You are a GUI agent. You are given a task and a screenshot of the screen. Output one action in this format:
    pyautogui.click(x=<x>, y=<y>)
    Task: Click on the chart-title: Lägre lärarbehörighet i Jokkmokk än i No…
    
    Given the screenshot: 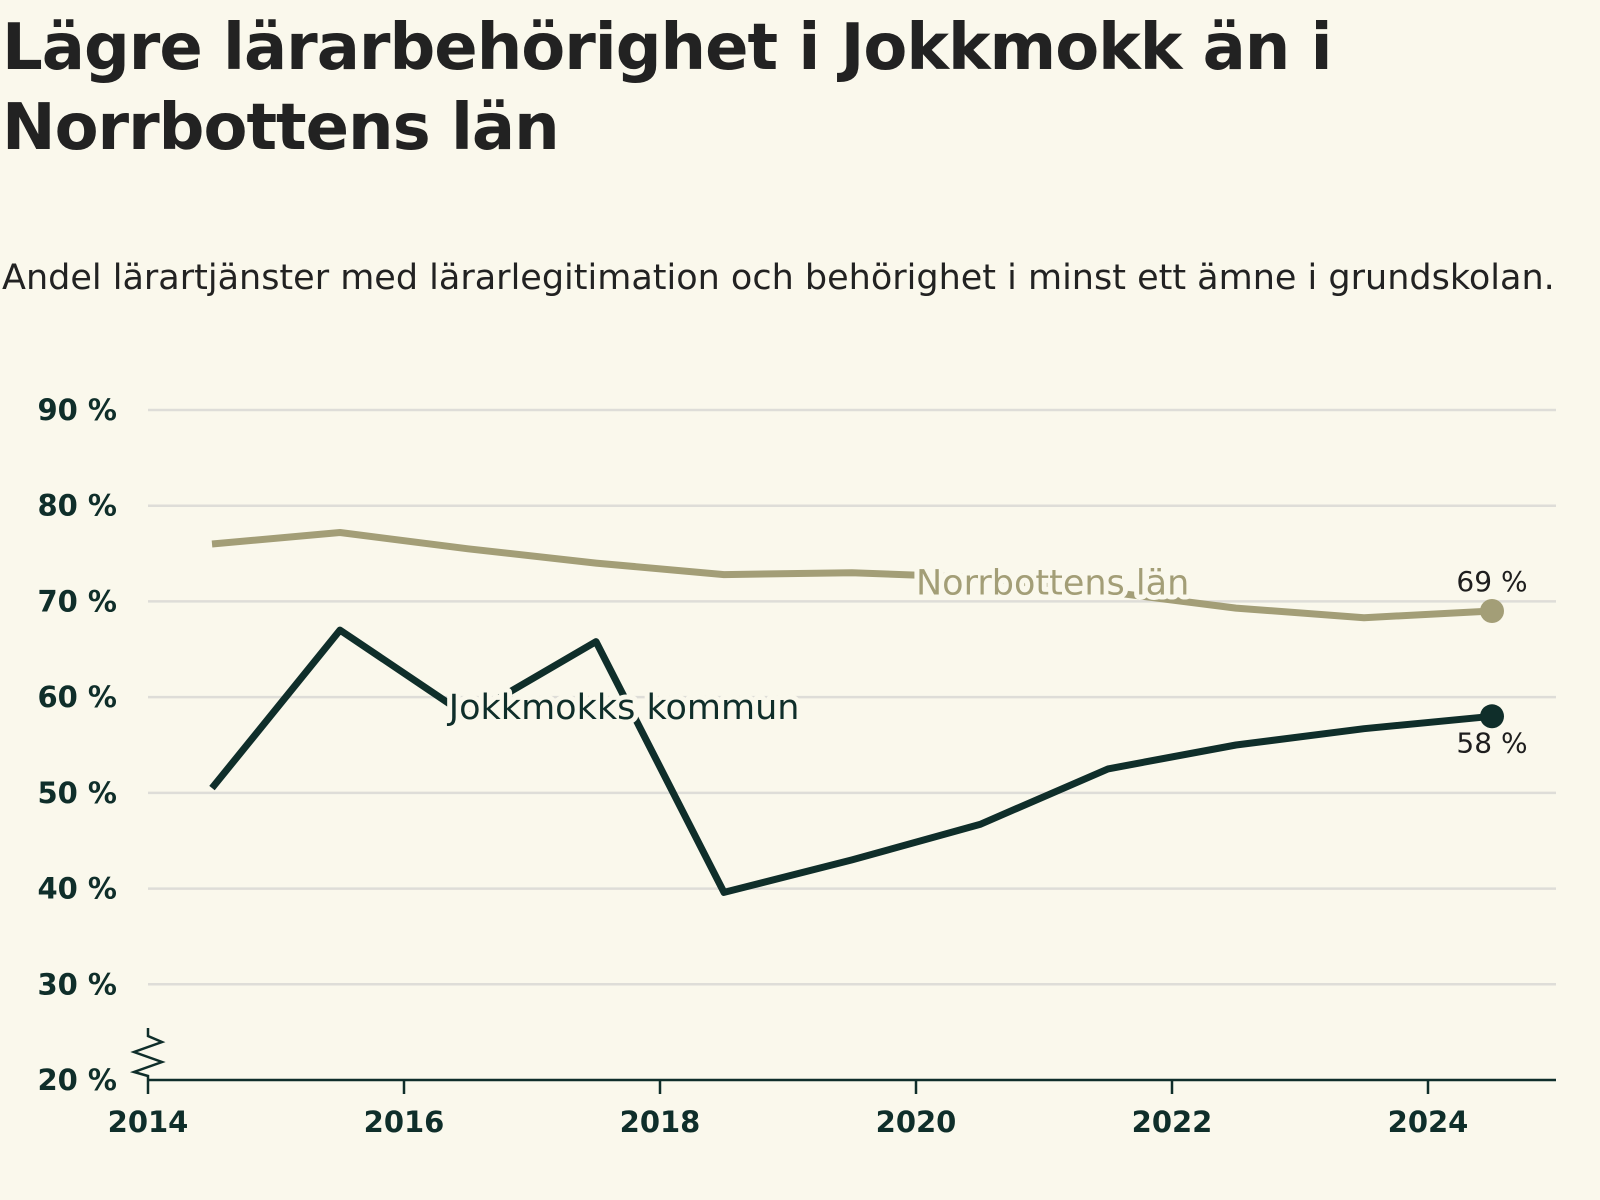 What is the action you would take?
    pyautogui.click(x=667, y=88)
    